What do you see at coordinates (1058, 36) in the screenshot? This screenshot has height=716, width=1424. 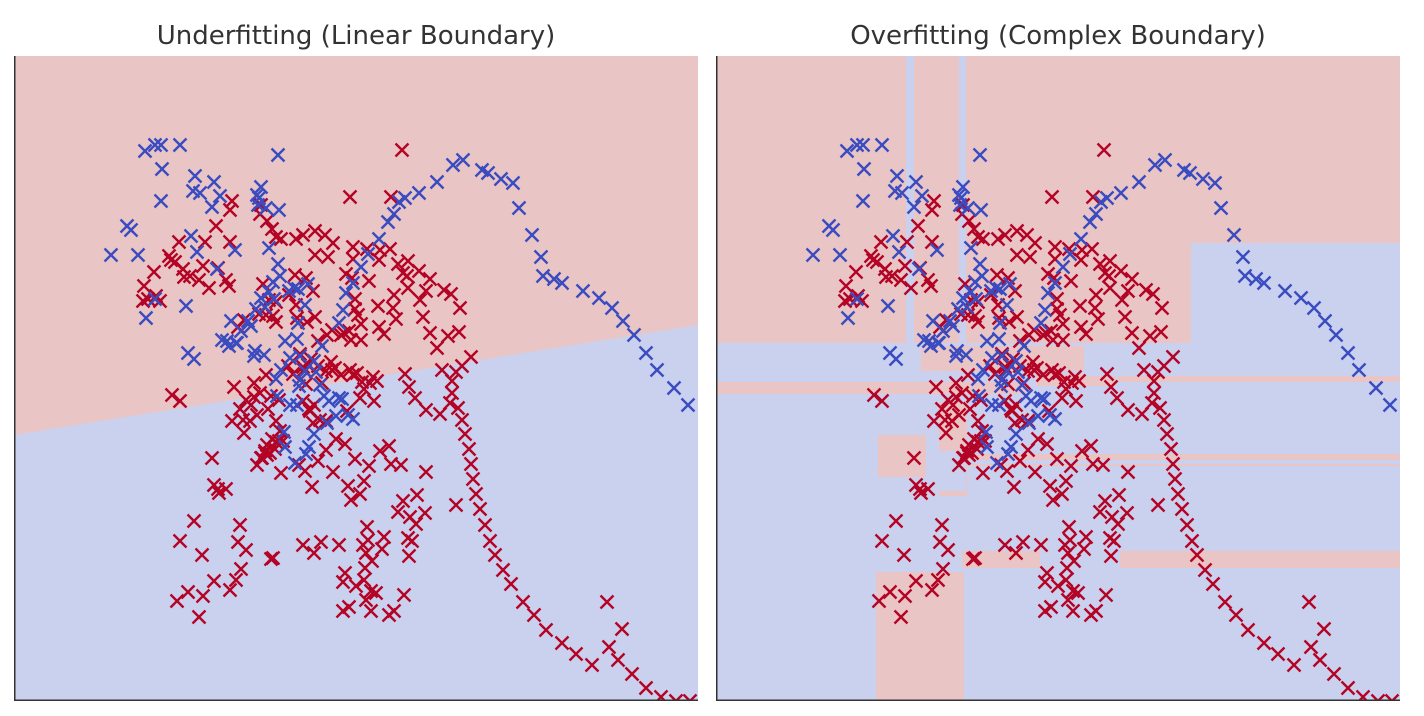 I see `chart-title-right: Overfitting (Complex Boundary)` at bounding box center [1058, 36].